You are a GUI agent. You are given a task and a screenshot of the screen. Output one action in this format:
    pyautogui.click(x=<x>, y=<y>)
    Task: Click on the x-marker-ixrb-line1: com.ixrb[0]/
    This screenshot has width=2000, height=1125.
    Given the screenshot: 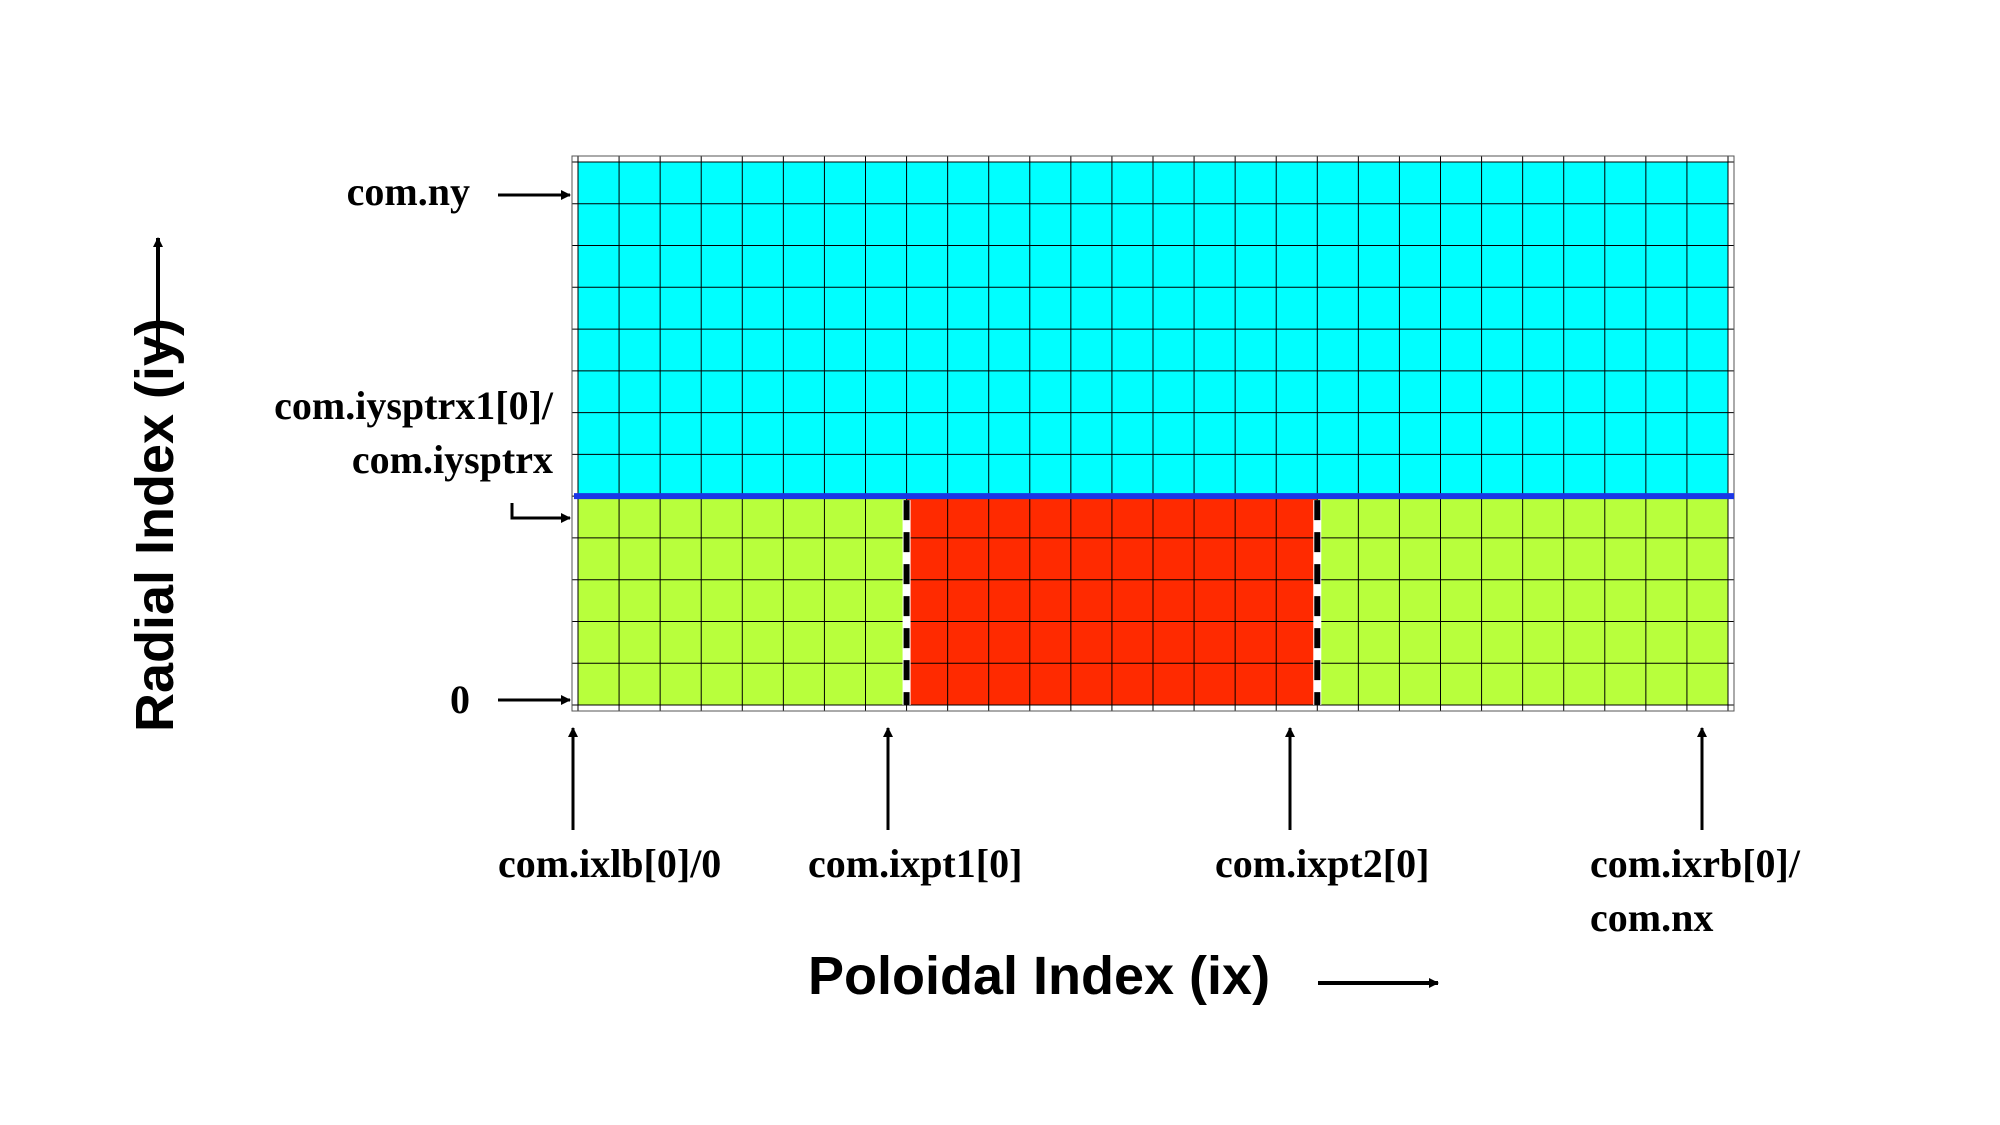 What is the action you would take?
    pyautogui.click(x=1695, y=863)
    